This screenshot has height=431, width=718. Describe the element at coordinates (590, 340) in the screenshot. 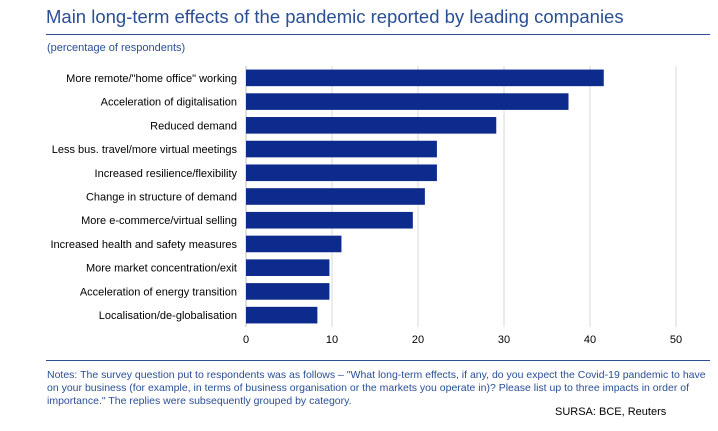

I see `x-tick-label: 40` at that location.